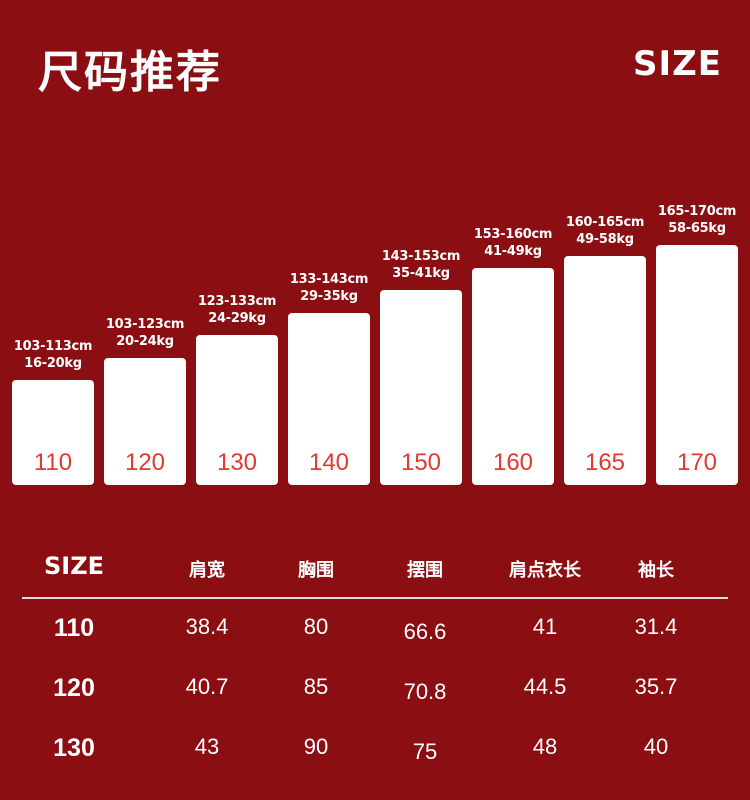 The image size is (750, 800). What do you see at coordinates (130, 72) in the screenshot?
I see `page-title: 尺码推荐` at bounding box center [130, 72].